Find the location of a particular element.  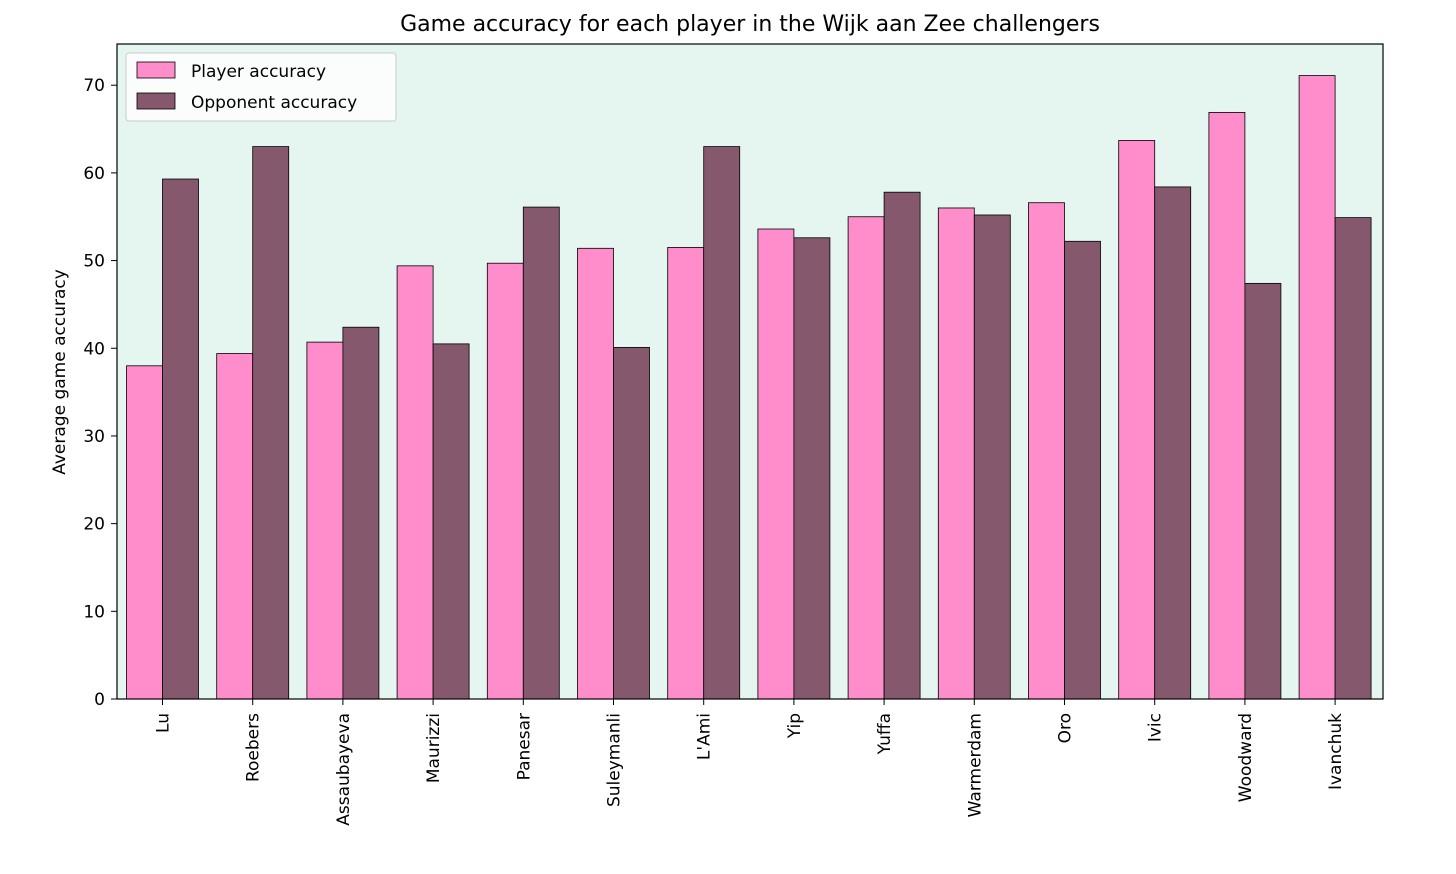

bar-opponent-accuracy-lu is located at coordinates (180, 439).